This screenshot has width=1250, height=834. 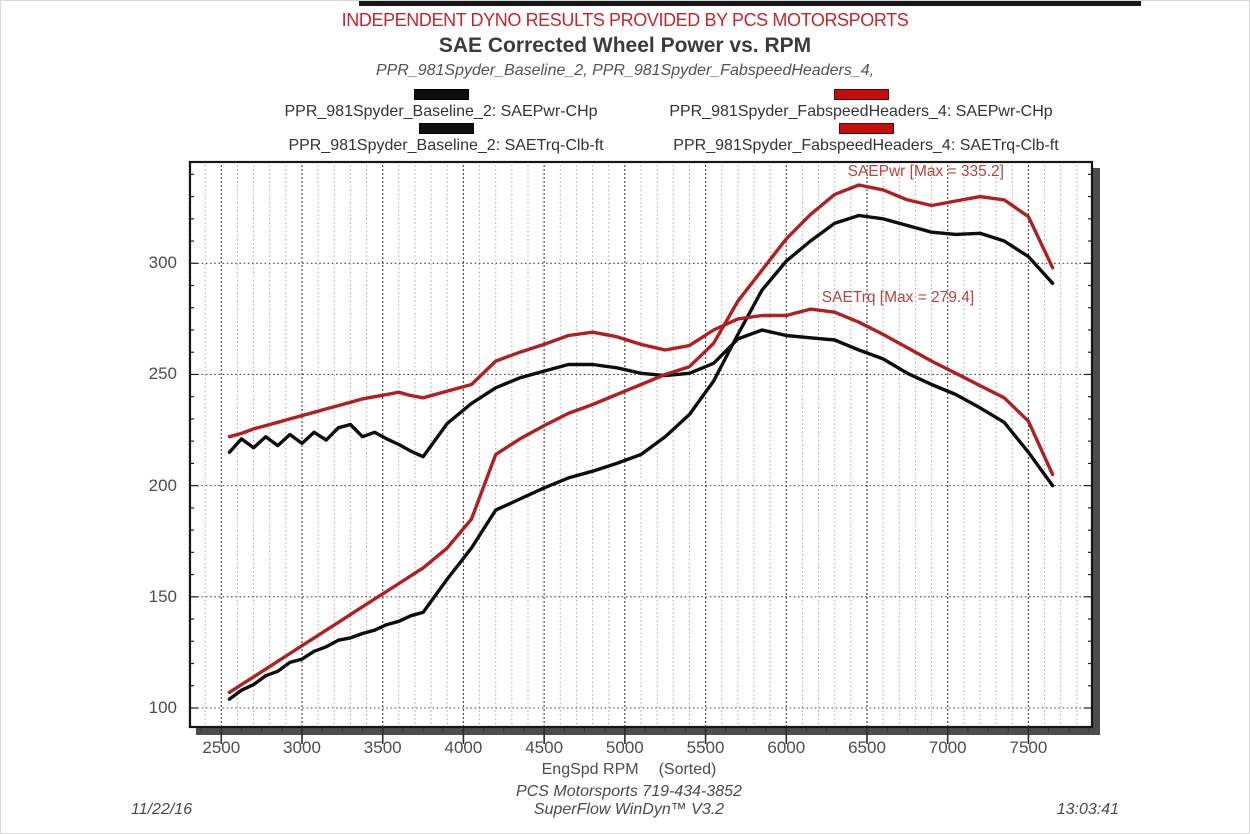 What do you see at coordinates (641, 408) in the screenshot?
I see `curve-ppr-981spyder-baseline-2-saetrq-clb-ft` at bounding box center [641, 408].